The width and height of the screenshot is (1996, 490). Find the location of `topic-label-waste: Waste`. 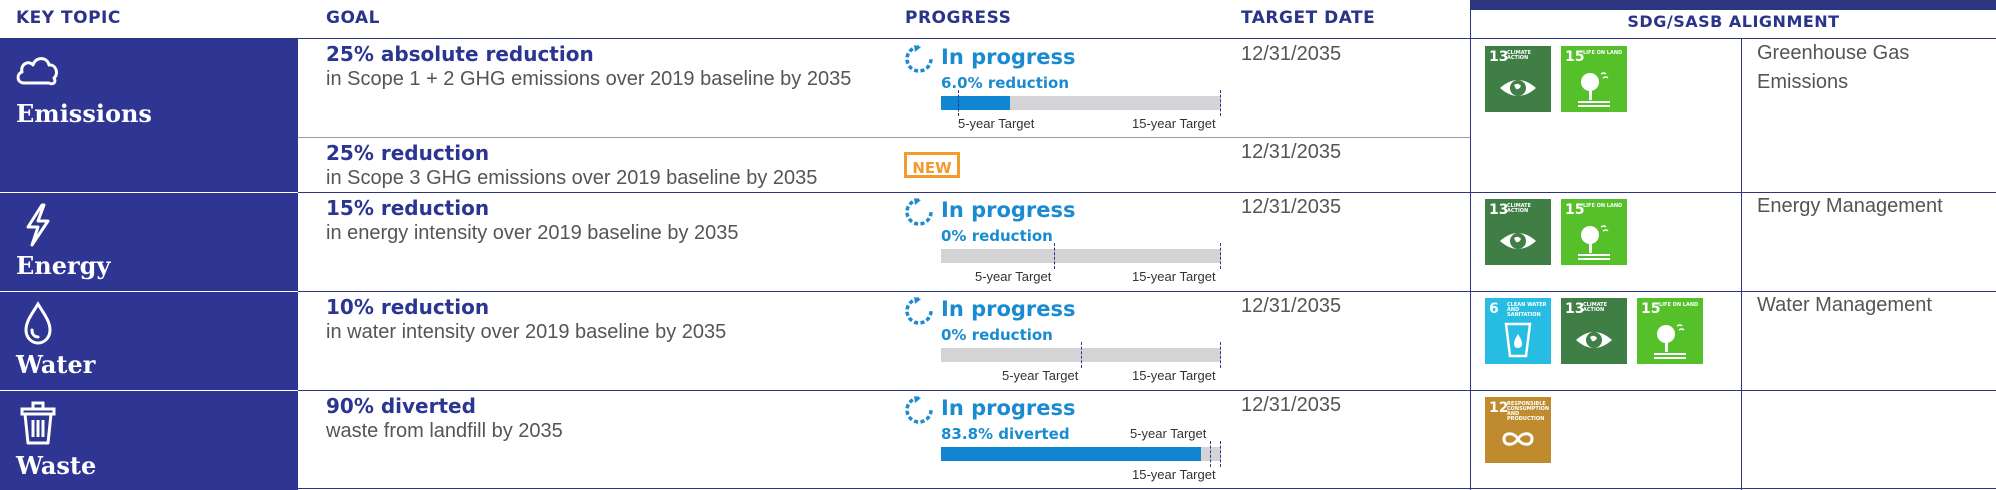

topic-label-waste: Waste is located at coordinates (56, 465).